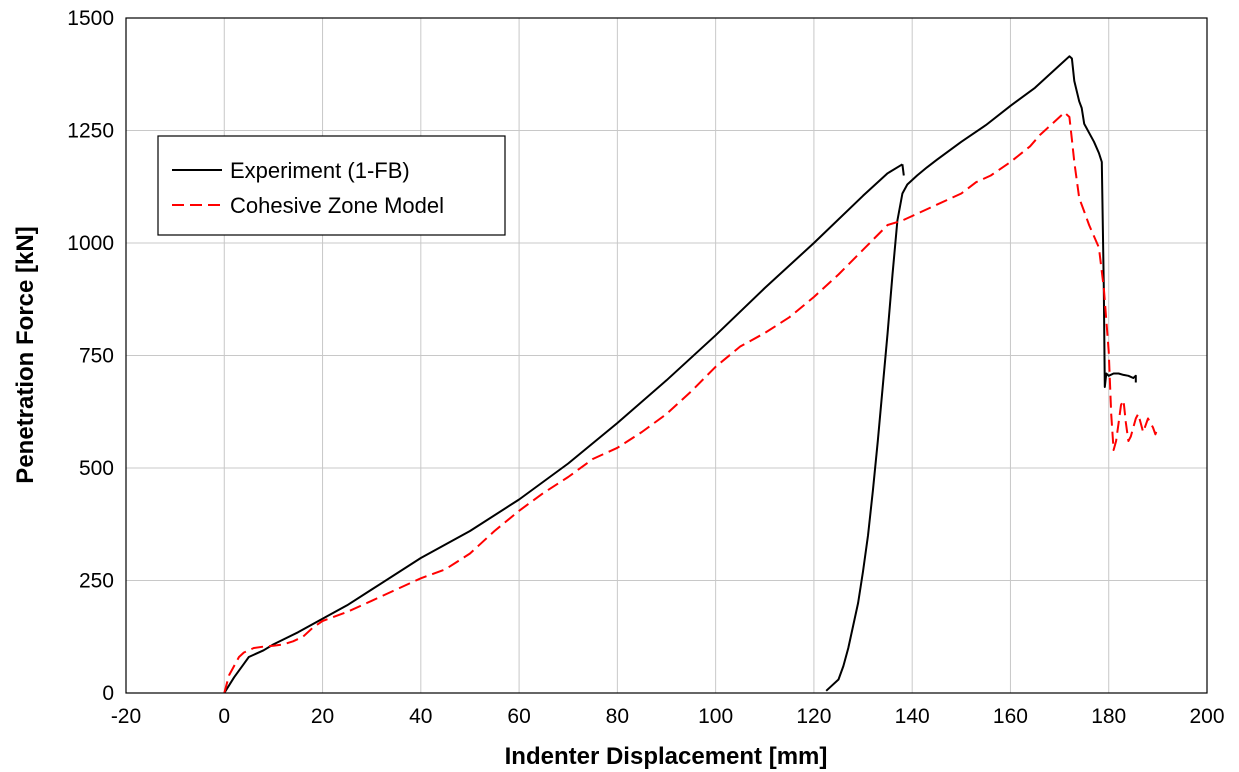  I want to click on legend-box, so click(331, 185).